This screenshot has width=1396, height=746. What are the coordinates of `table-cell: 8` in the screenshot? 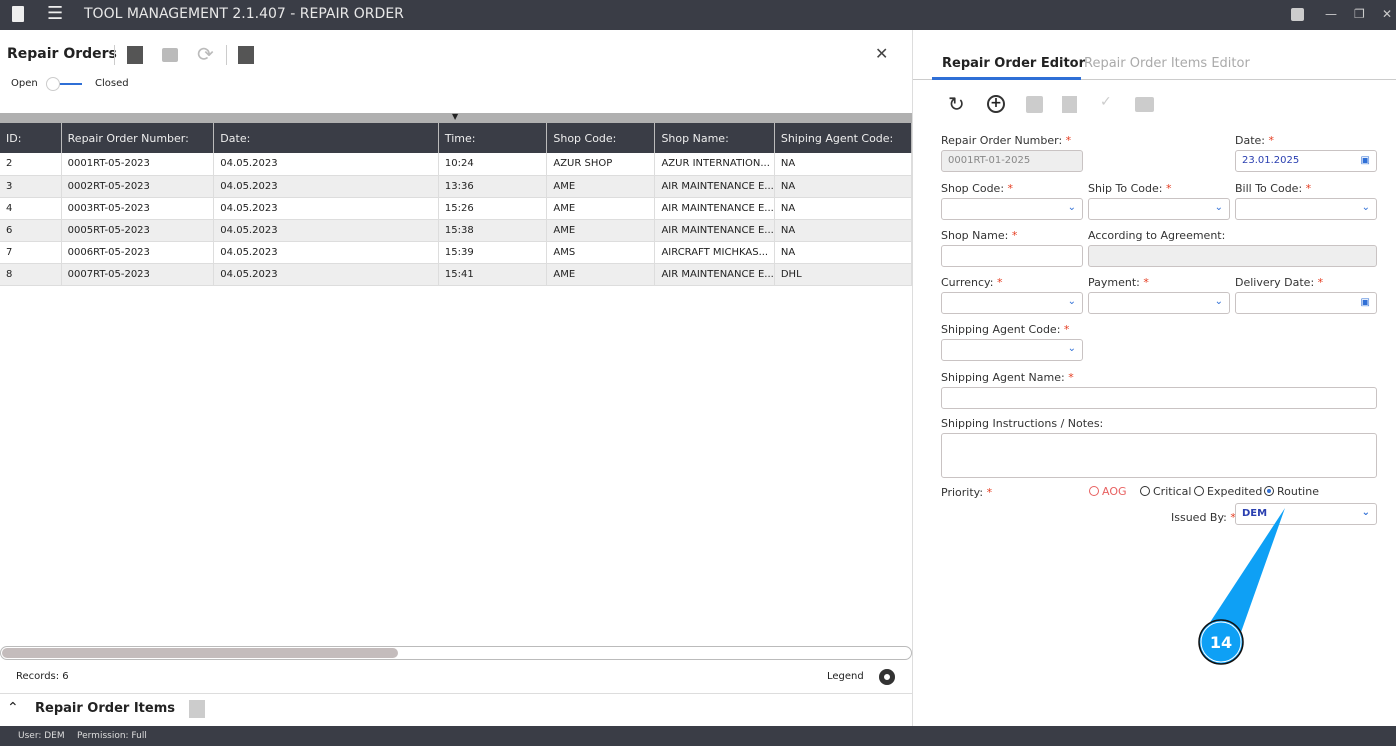 It's located at (31, 274).